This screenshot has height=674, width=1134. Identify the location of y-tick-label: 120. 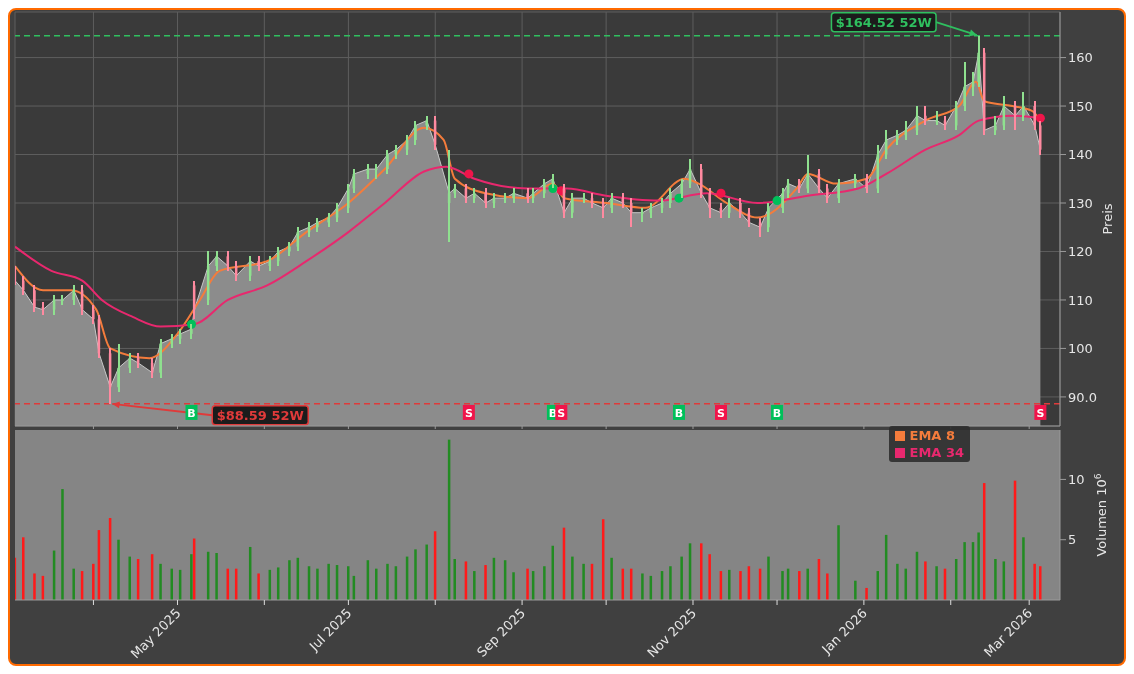
(1080, 252).